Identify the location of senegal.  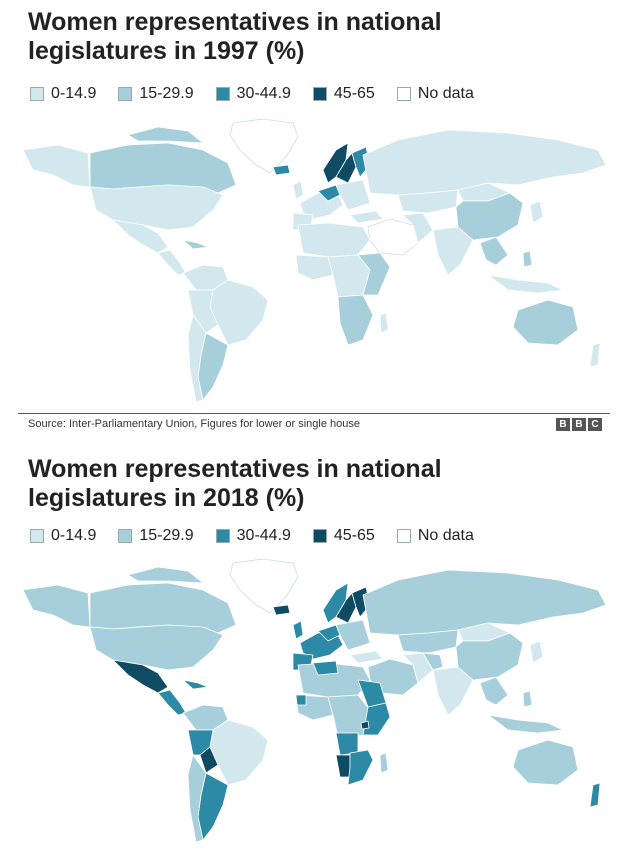
(301, 700).